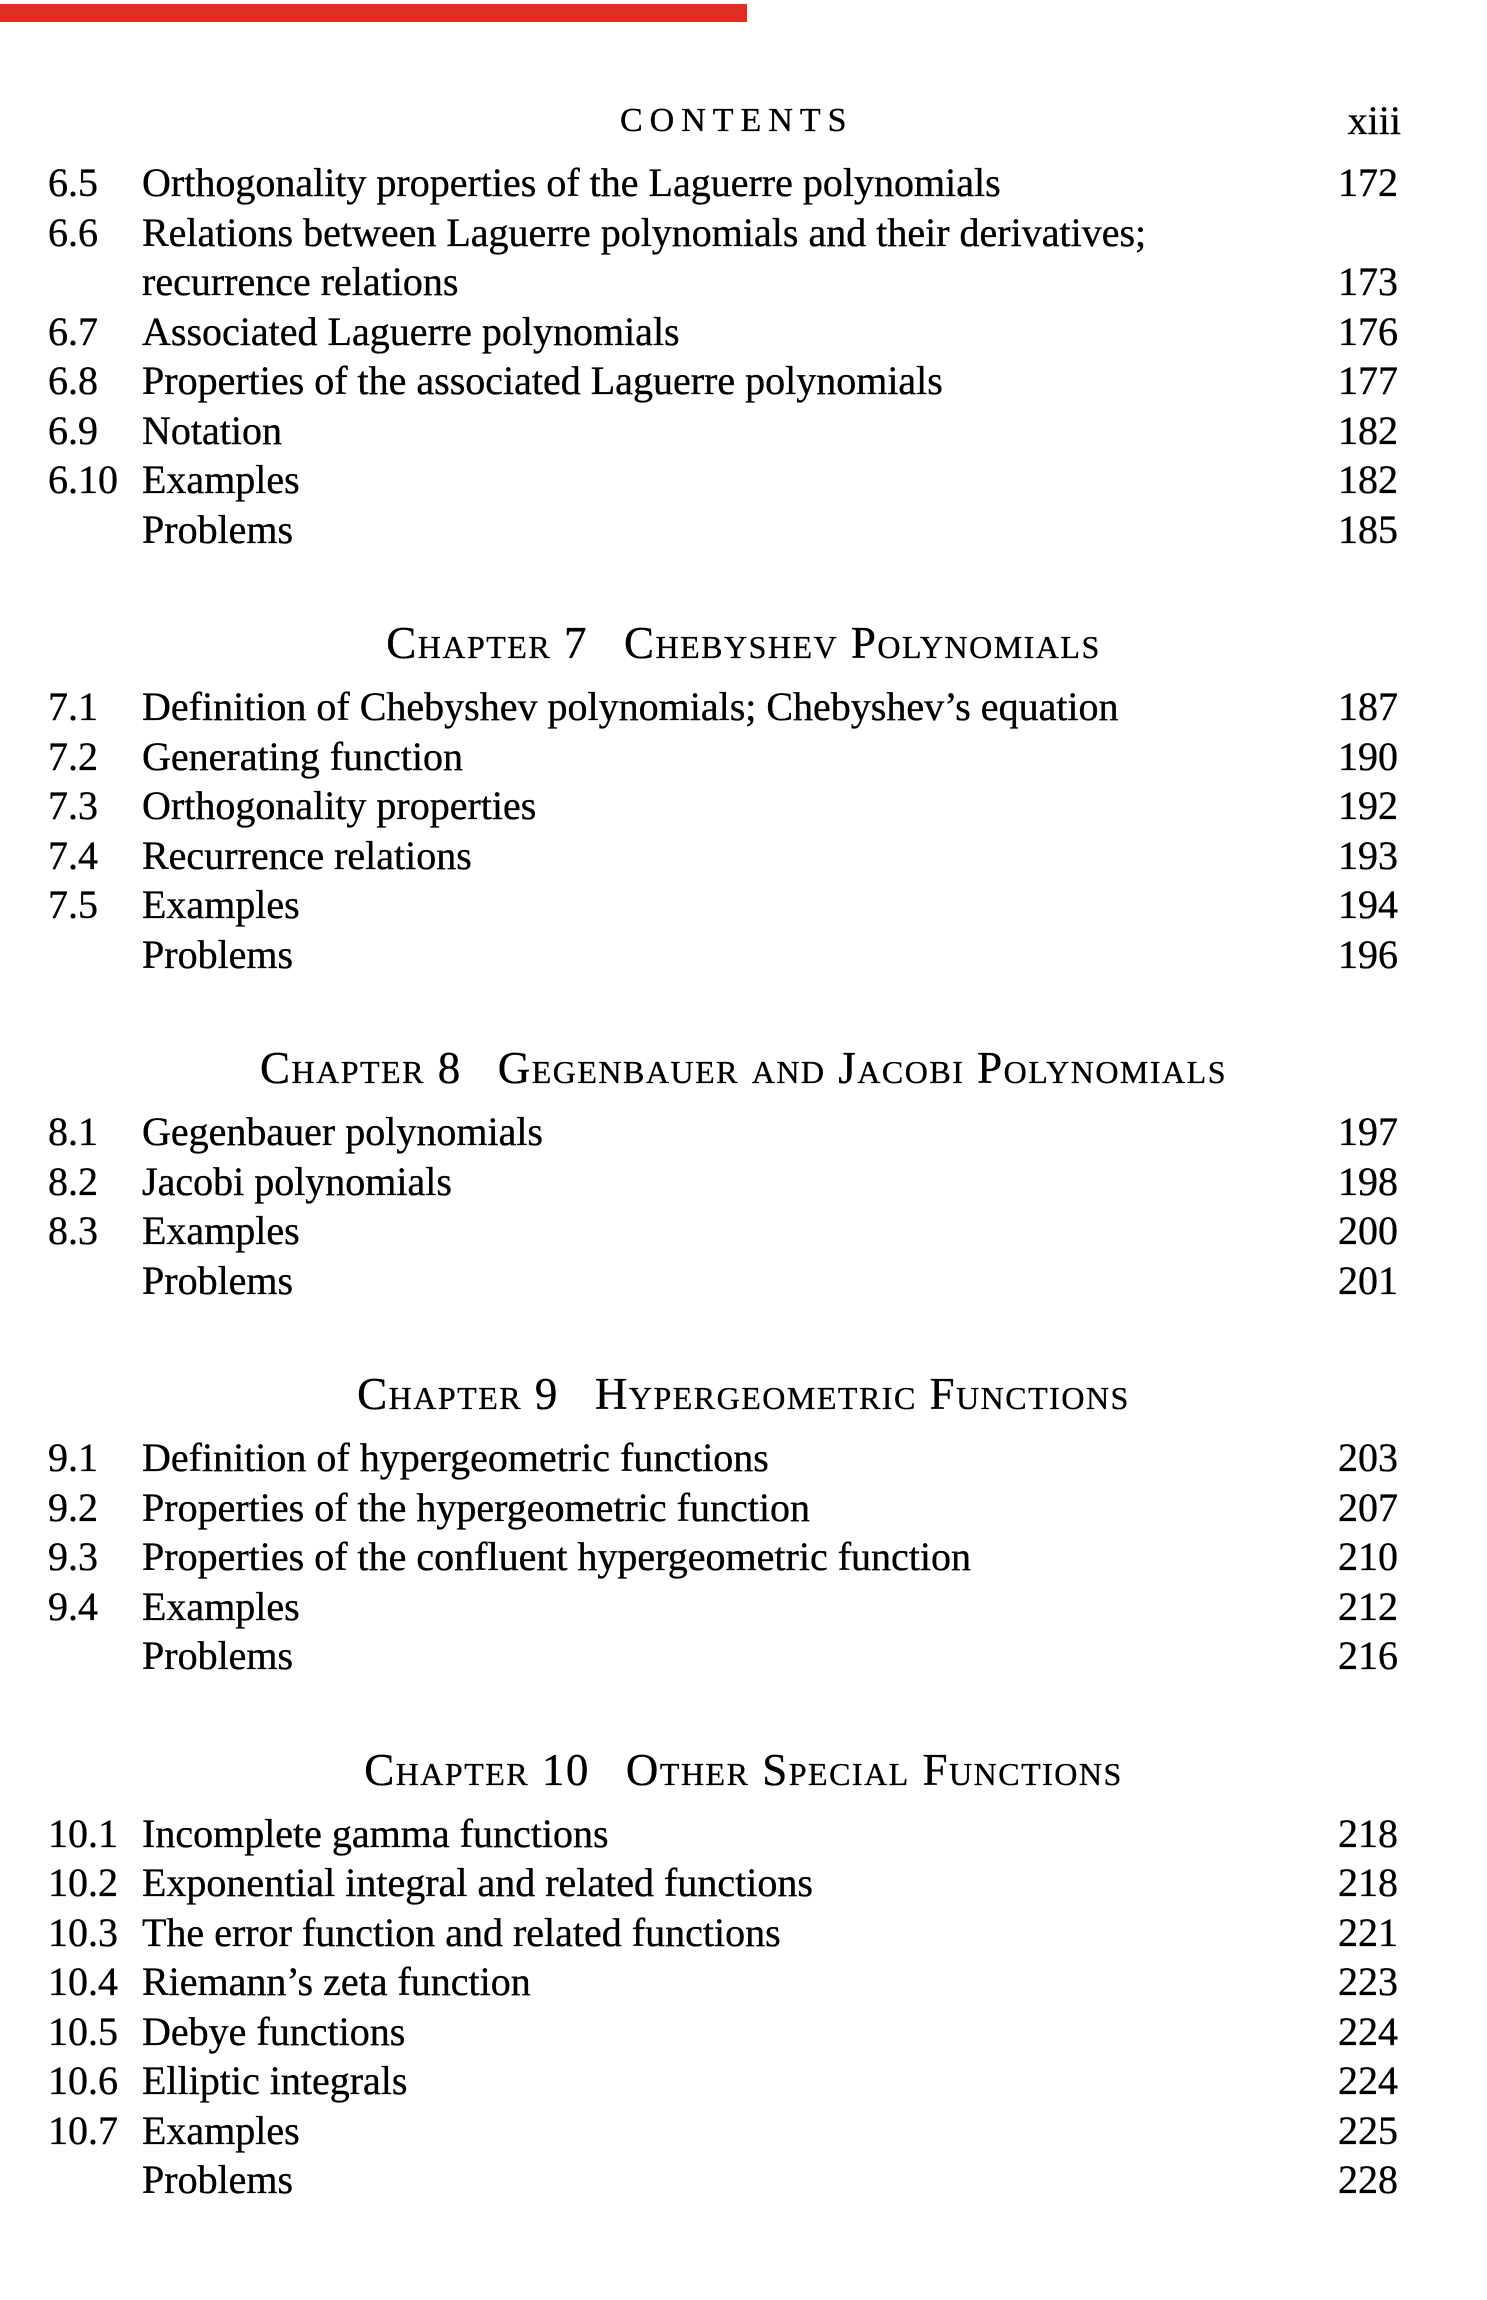 This screenshot has width=1487, height=2300. I want to click on entry-page-number: 172, so click(1368, 182).